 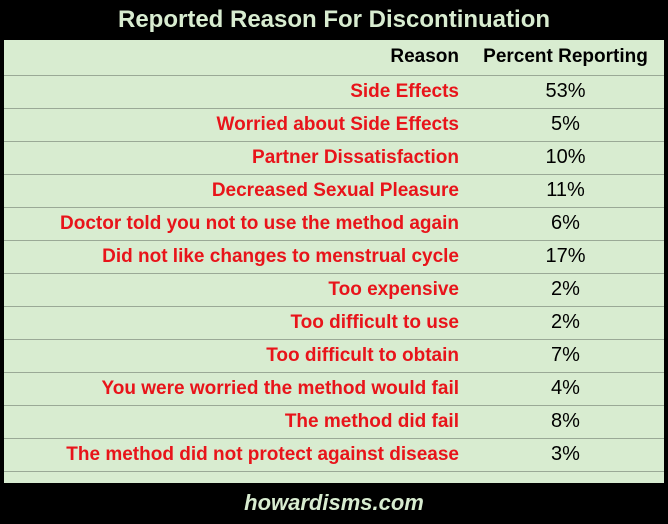 What do you see at coordinates (235, 92) in the screenshot?
I see `reason-cell: Side Effects` at bounding box center [235, 92].